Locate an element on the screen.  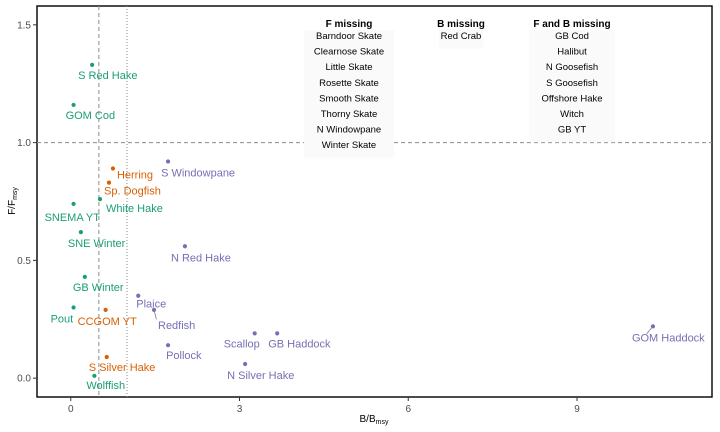
point-n-silver-hake is located at coordinates (245, 364).